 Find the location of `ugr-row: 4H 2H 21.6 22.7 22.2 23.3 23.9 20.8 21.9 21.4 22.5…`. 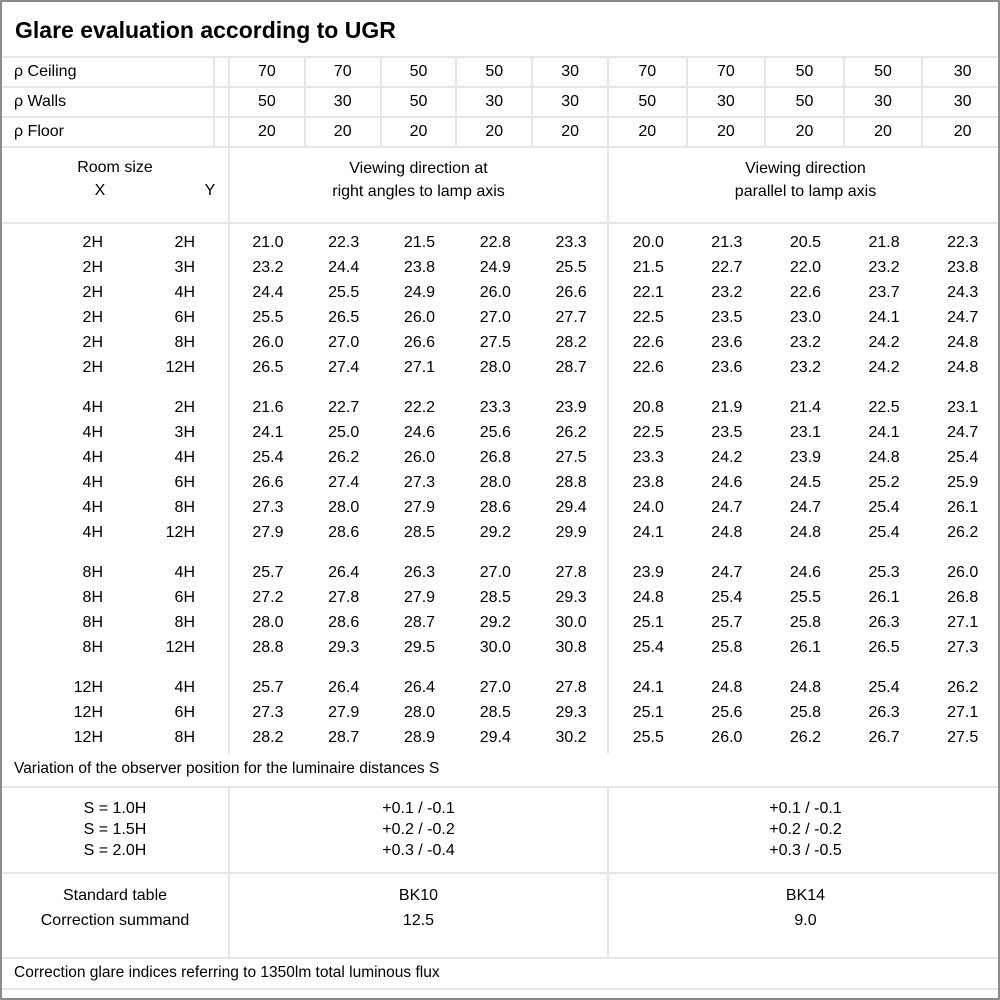

ugr-row: 4H 2H 21.6 22.7 22.2 23.3 23.9 20.8 21.9 21.4 22.5… is located at coordinates (500, 407).